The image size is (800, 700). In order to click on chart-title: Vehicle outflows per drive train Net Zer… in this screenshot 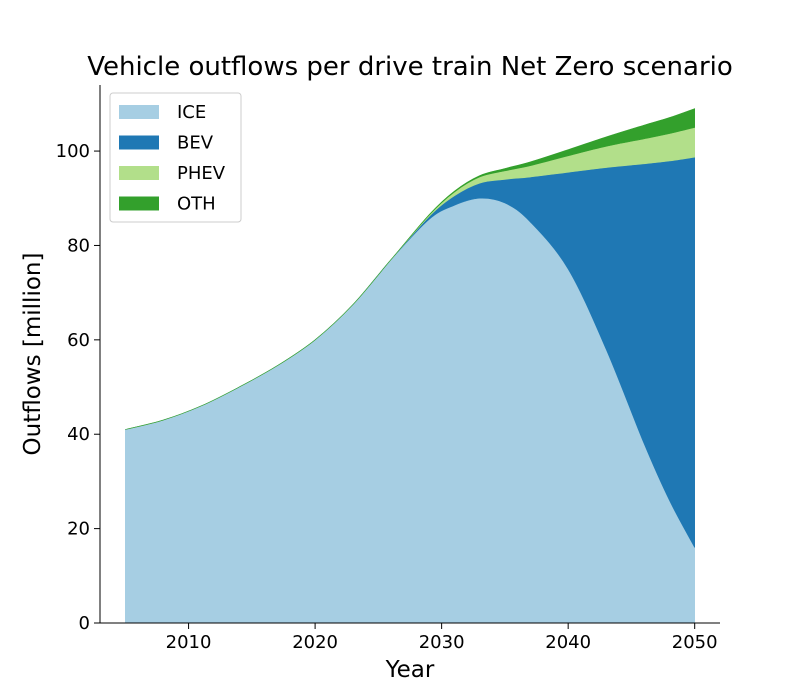, I will do `click(410, 67)`.